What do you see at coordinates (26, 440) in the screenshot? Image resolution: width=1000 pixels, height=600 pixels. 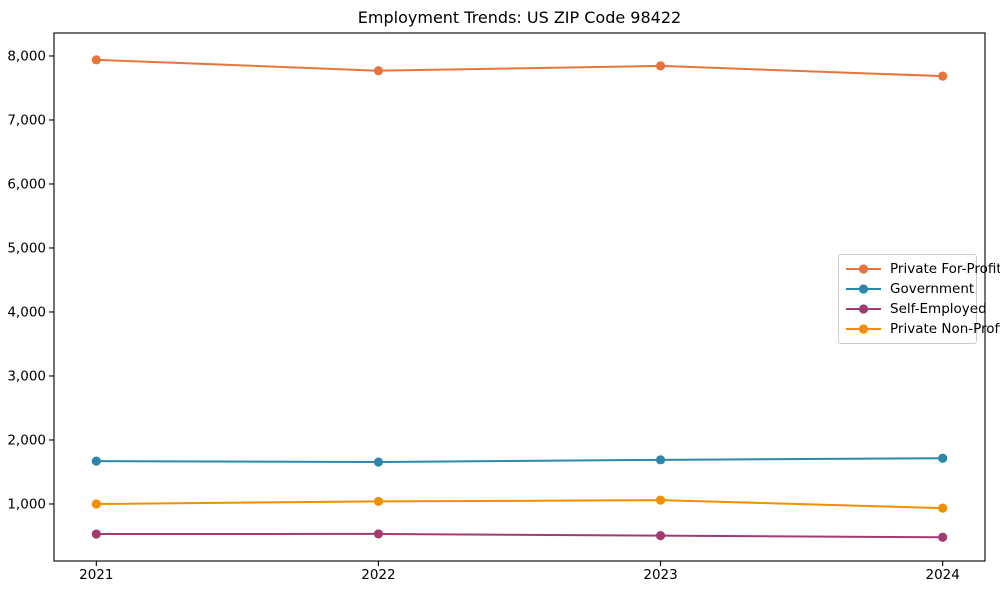 I see `y-tick-label: 2,000` at bounding box center [26, 440].